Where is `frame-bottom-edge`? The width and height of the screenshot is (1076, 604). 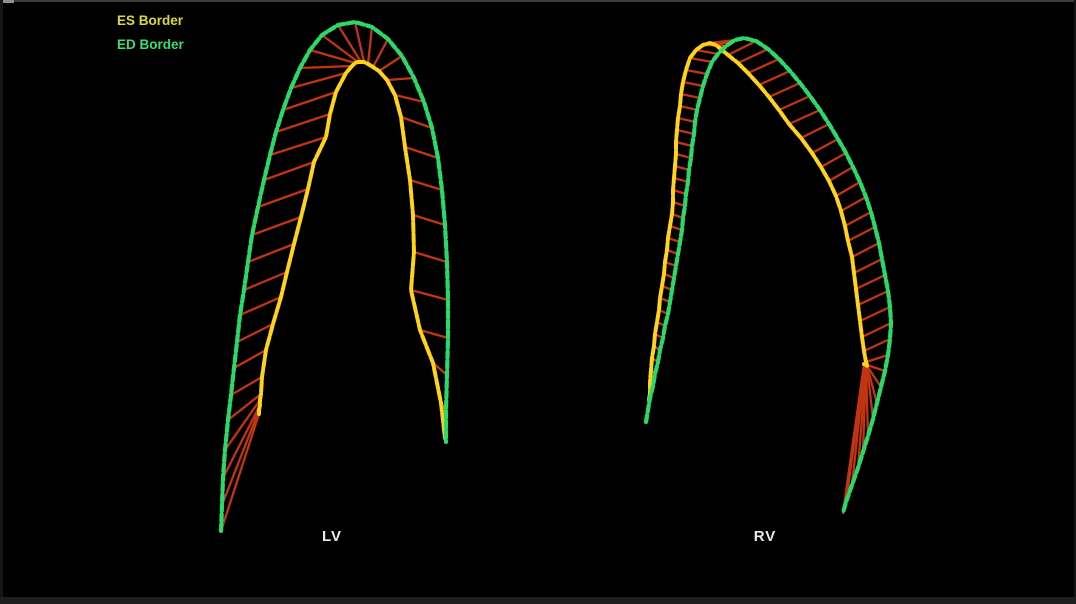 frame-bottom-edge is located at coordinates (538, 600).